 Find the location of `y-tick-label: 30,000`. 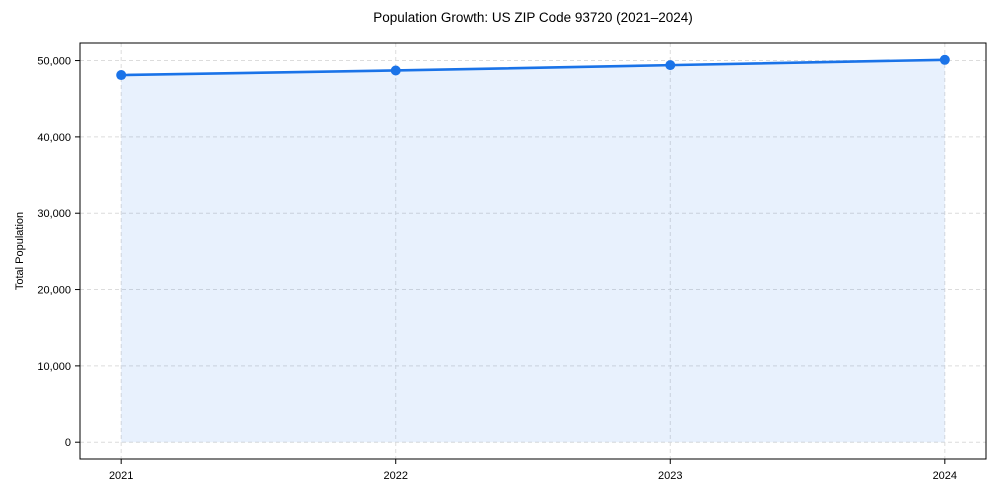

y-tick-label: 30,000 is located at coordinates (54, 214).